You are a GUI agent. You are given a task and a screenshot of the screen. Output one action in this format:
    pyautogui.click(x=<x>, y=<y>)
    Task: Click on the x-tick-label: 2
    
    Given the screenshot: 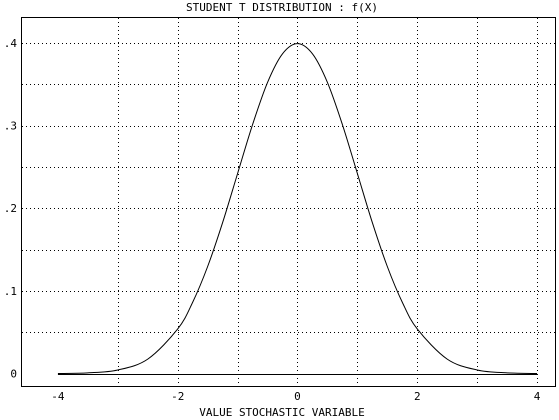 What is the action you would take?
    pyautogui.click(x=417, y=396)
    